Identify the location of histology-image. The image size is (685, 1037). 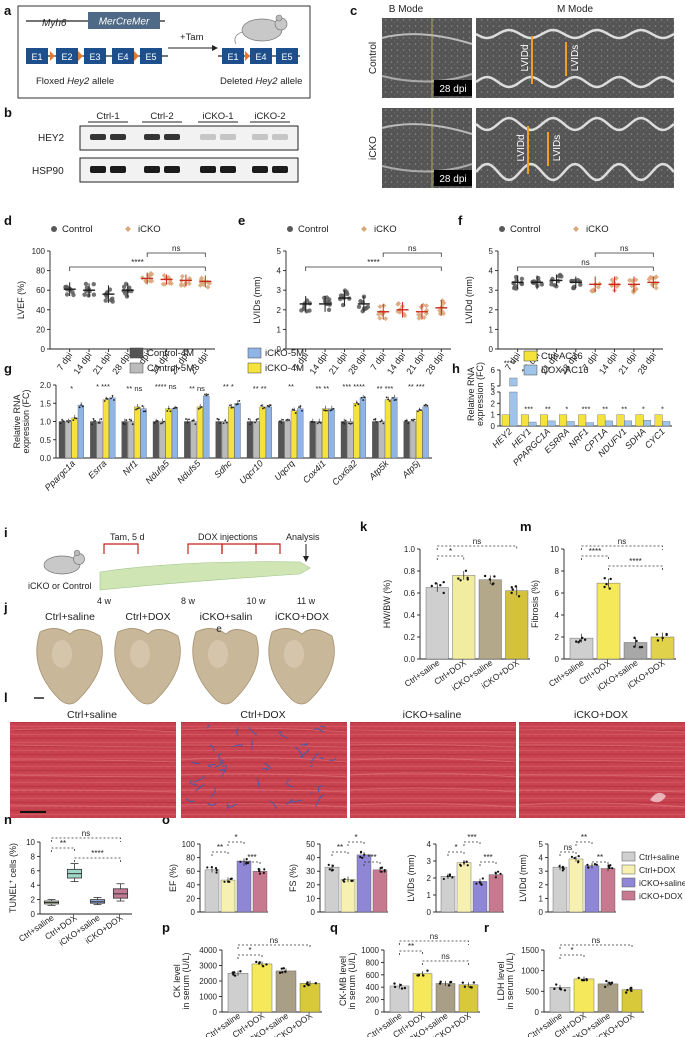
(93, 770).